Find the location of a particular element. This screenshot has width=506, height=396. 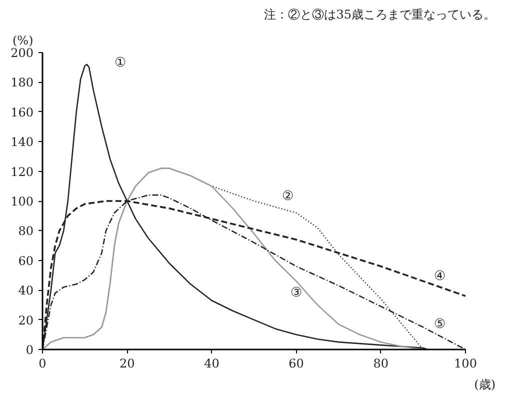

y-tick-label: 160 is located at coordinates (22, 112).